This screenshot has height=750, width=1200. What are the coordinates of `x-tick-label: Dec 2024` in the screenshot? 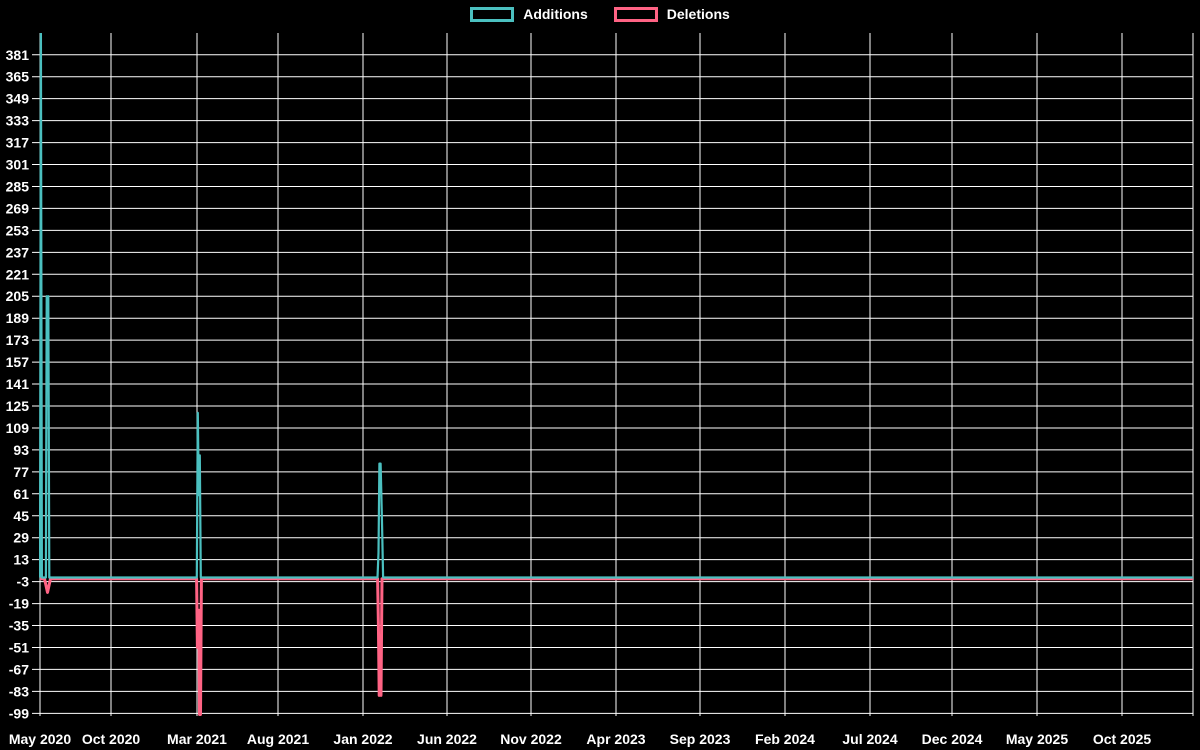 It's located at (952, 739).